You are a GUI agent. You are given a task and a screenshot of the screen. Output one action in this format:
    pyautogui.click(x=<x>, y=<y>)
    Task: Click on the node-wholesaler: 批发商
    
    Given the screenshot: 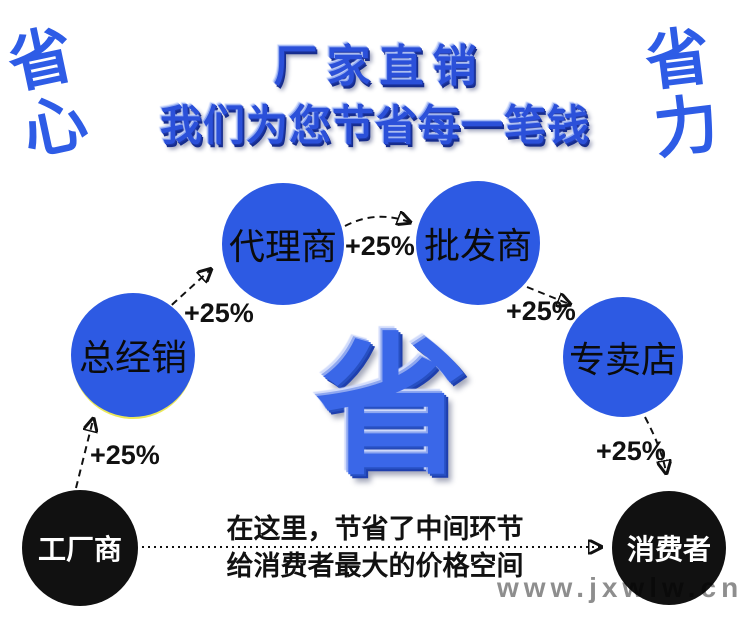 What is the action you would take?
    pyautogui.click(x=478, y=243)
    